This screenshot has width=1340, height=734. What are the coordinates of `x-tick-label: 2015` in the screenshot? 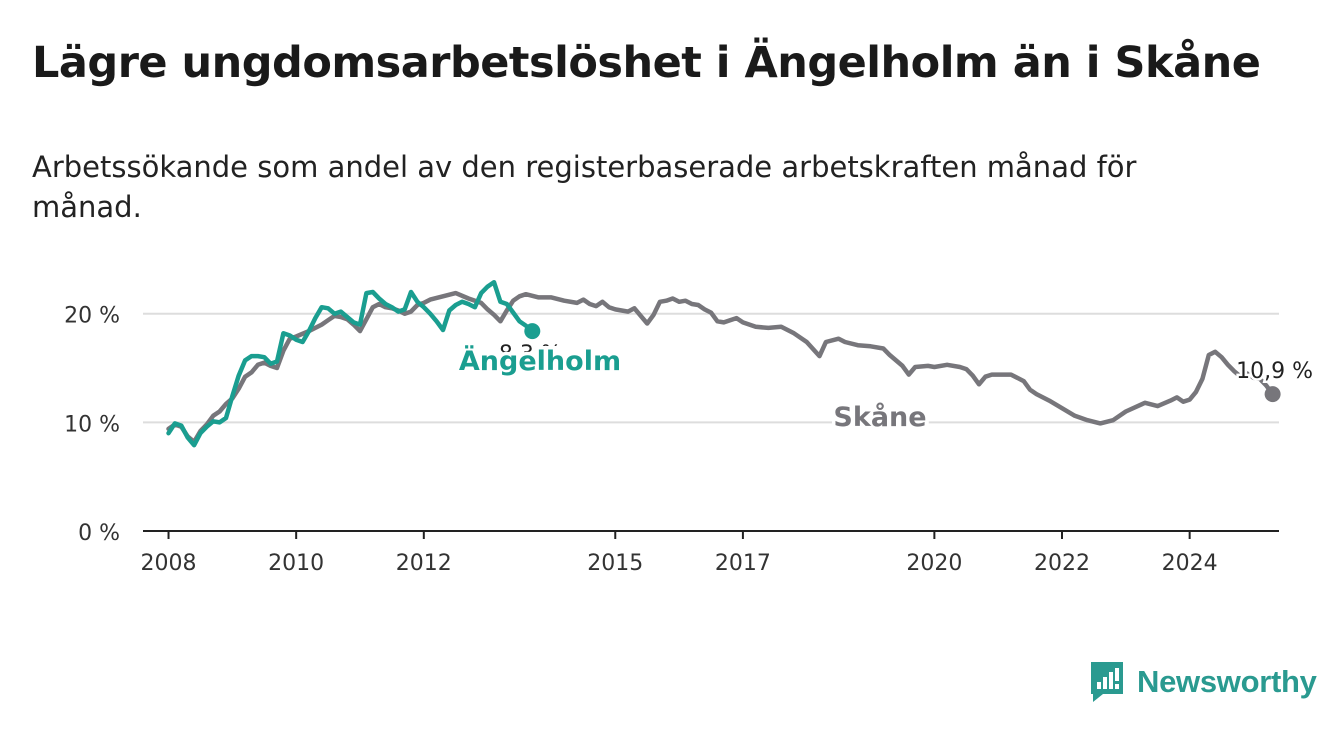 It's located at (615, 563).